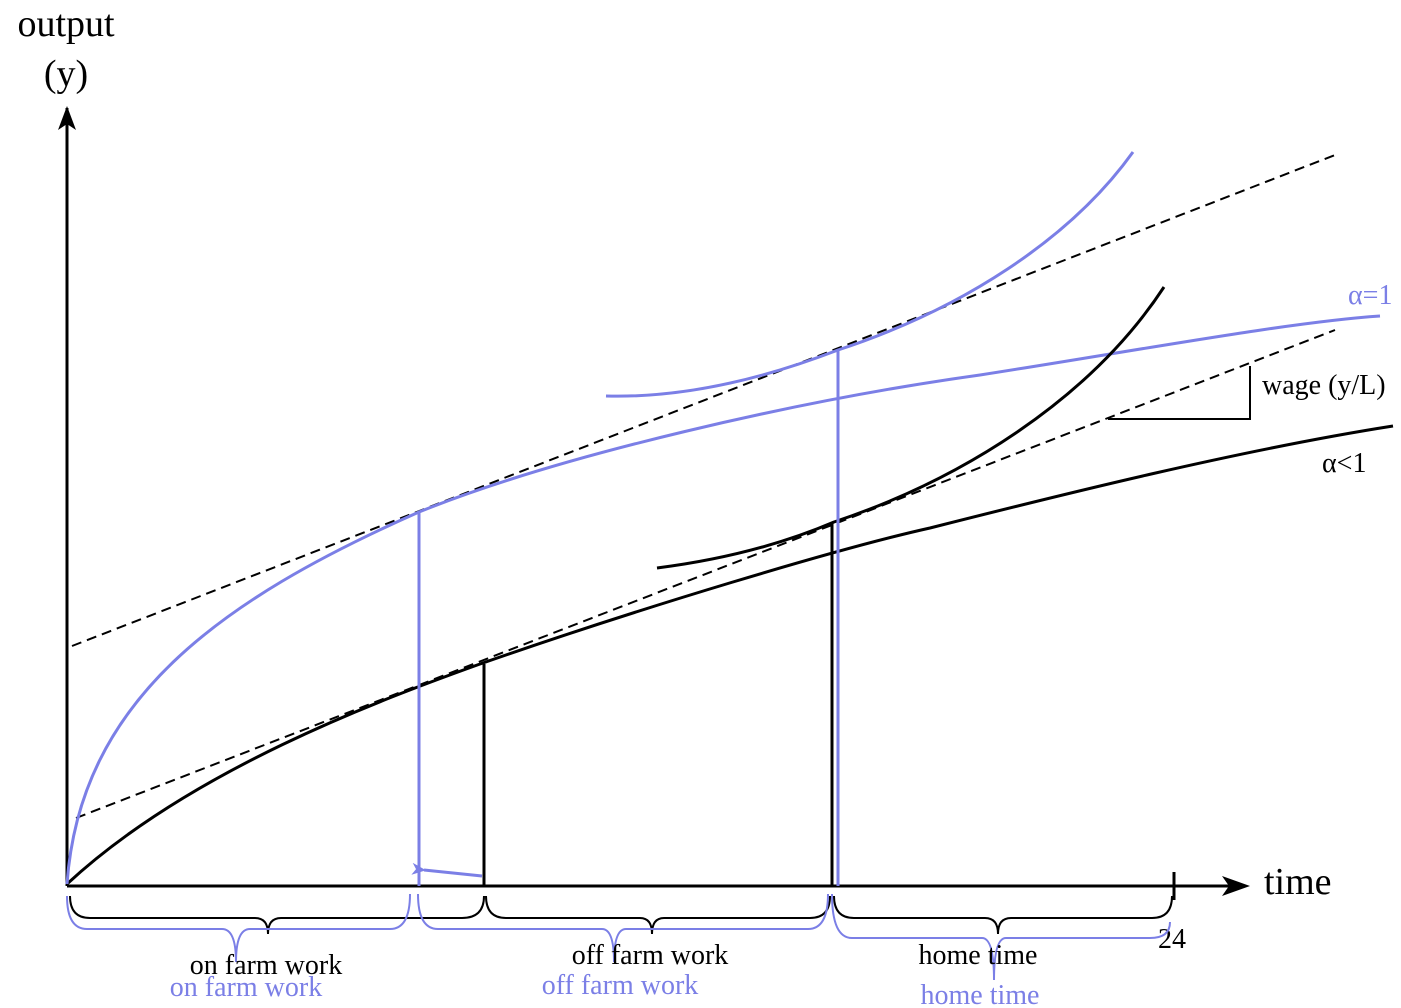 Image resolution: width=1401 pixels, height=1008 pixels. I want to click on segment-label-black-off-farm: off farm work, so click(650, 955).